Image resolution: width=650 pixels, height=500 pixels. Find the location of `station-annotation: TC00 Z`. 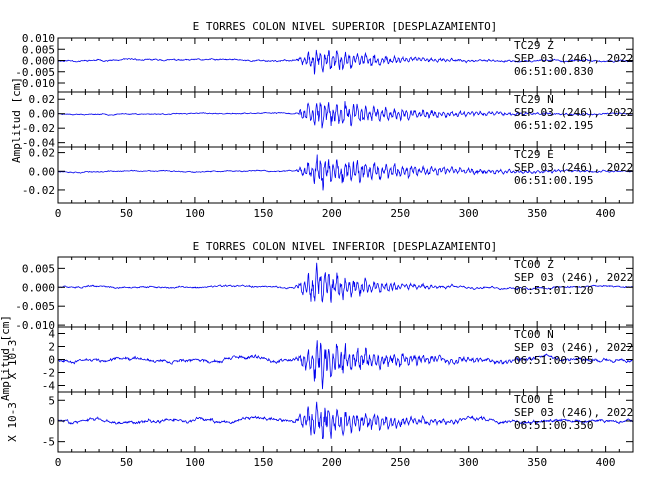

station-annotation: TC00 Z is located at coordinates (534, 264).